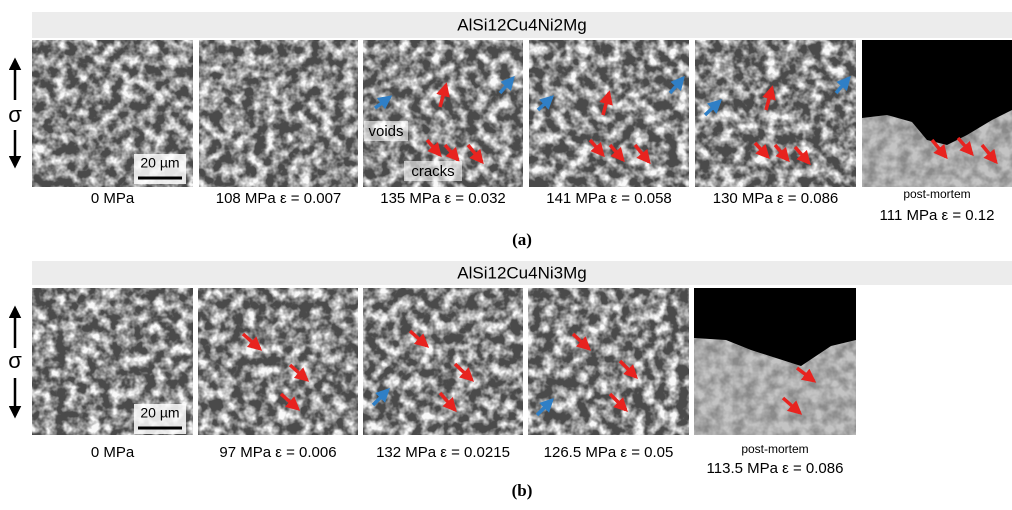 The image size is (1012, 510). Describe the element at coordinates (609, 452) in the screenshot. I see `image-caption: 126.5 MPa ε = 0.05` at that location.